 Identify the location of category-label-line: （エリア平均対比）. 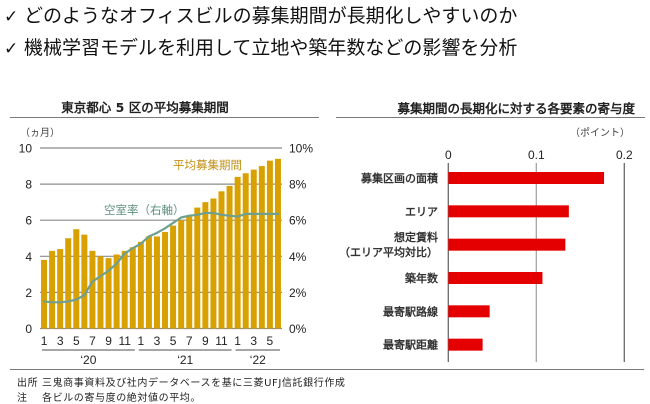
(388, 252).